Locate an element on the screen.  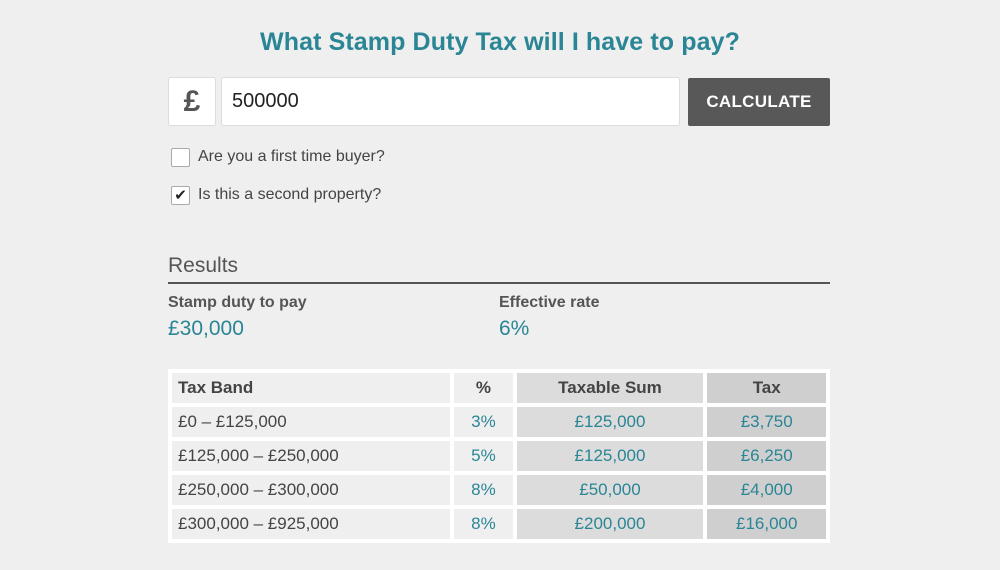
band-cell: £0 – £125,000 is located at coordinates (311, 422).